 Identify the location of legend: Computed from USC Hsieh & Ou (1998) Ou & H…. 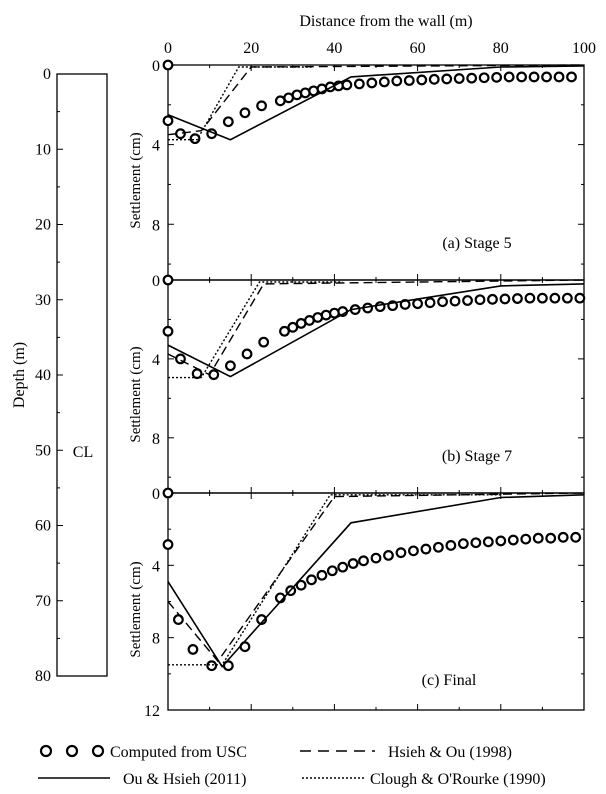
(292, 766).